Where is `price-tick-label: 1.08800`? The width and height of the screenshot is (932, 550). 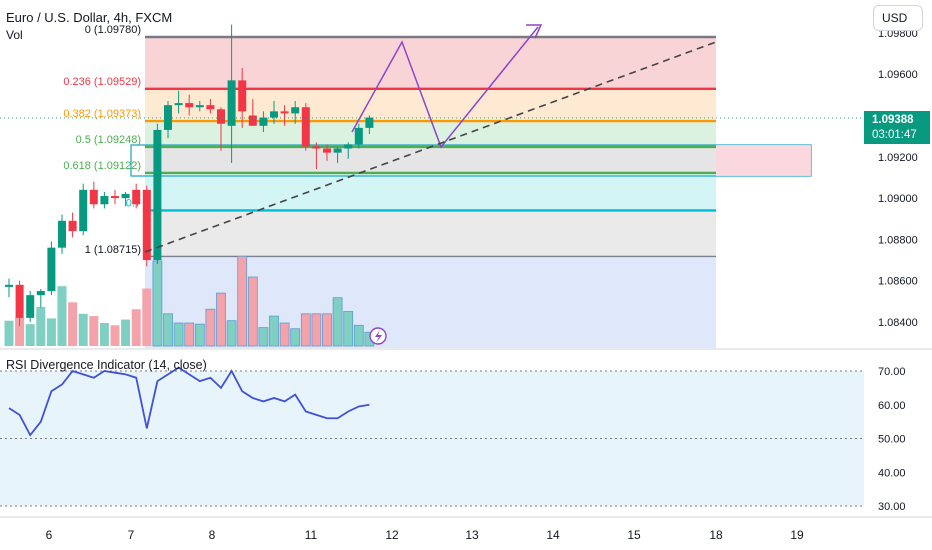 price-tick-label: 1.08800 is located at coordinates (898, 240).